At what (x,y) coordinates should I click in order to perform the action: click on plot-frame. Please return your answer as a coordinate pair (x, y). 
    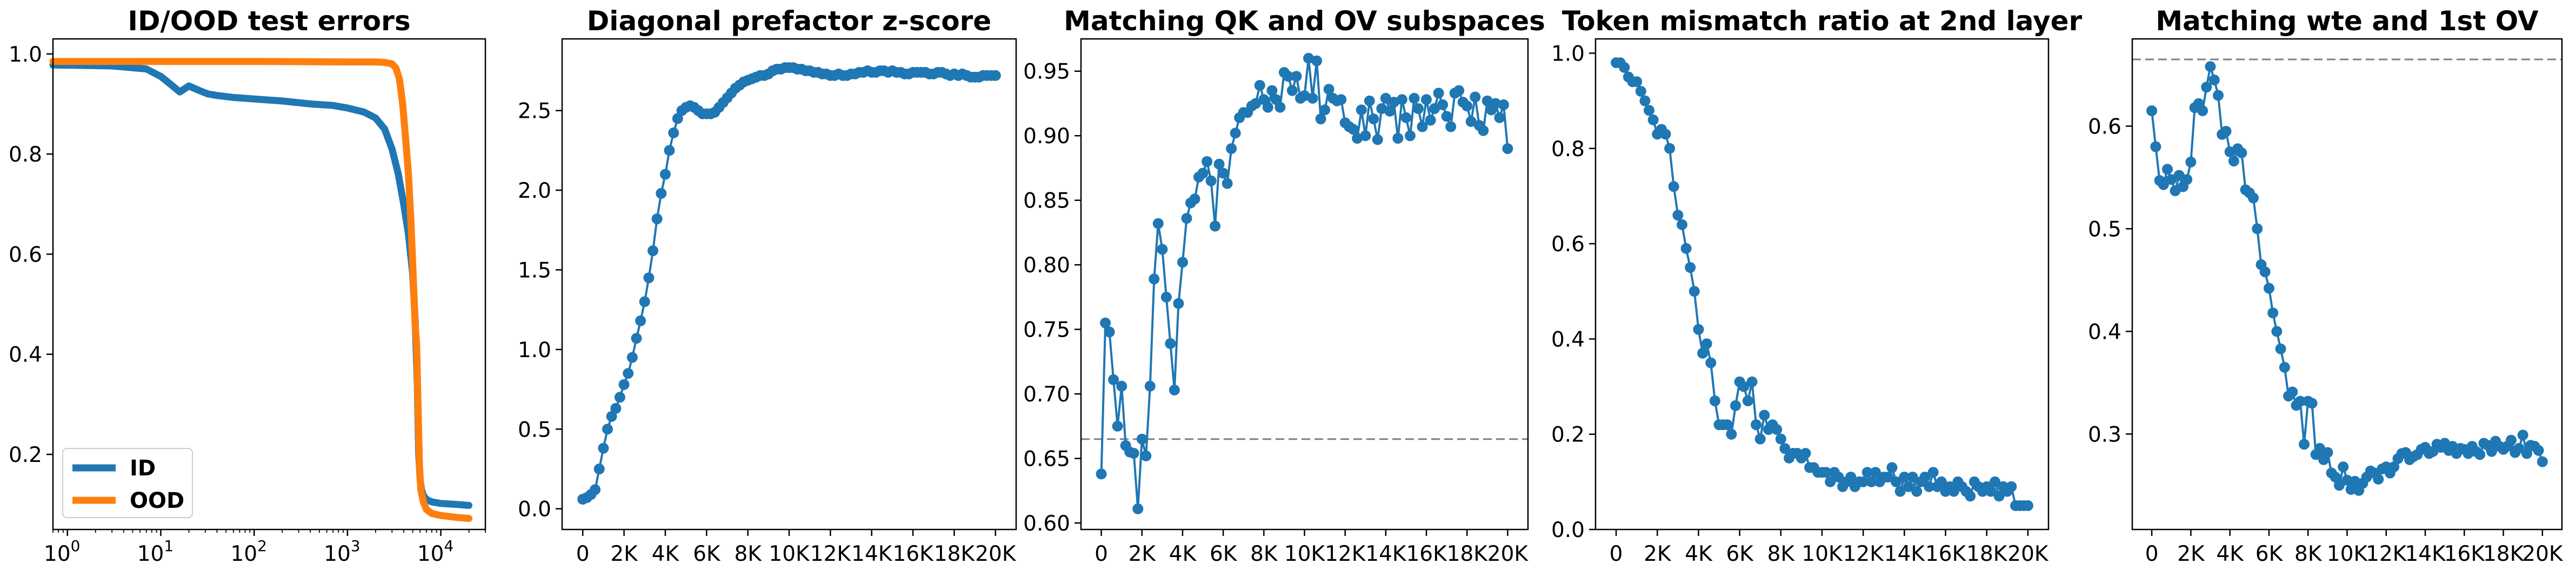
    Looking at the image, I should click on (269, 284).